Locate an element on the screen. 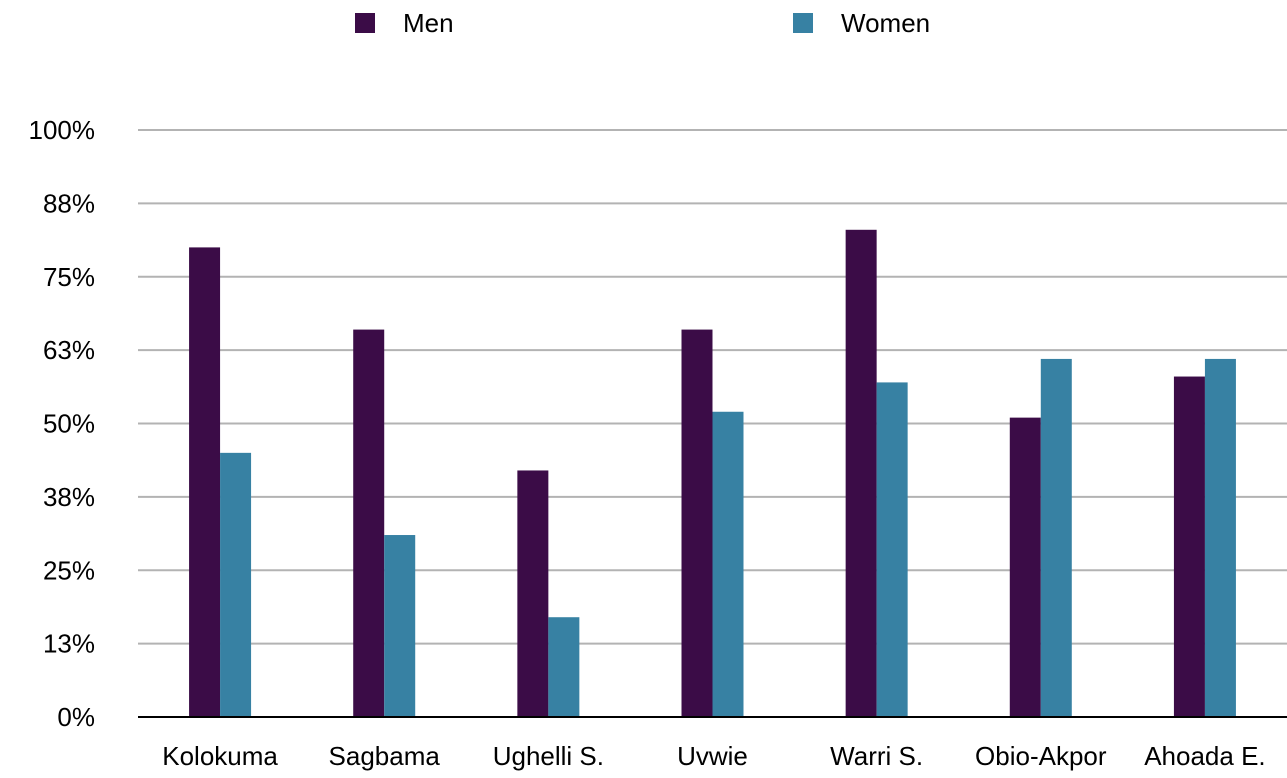 The image size is (1287, 778). legend-swatch-women is located at coordinates (803, 23).